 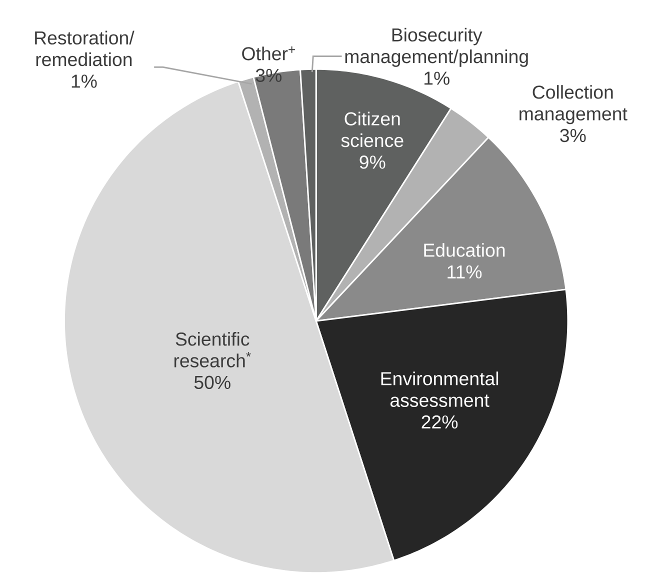 I want to click on data-label: 11%, so click(x=465, y=272).